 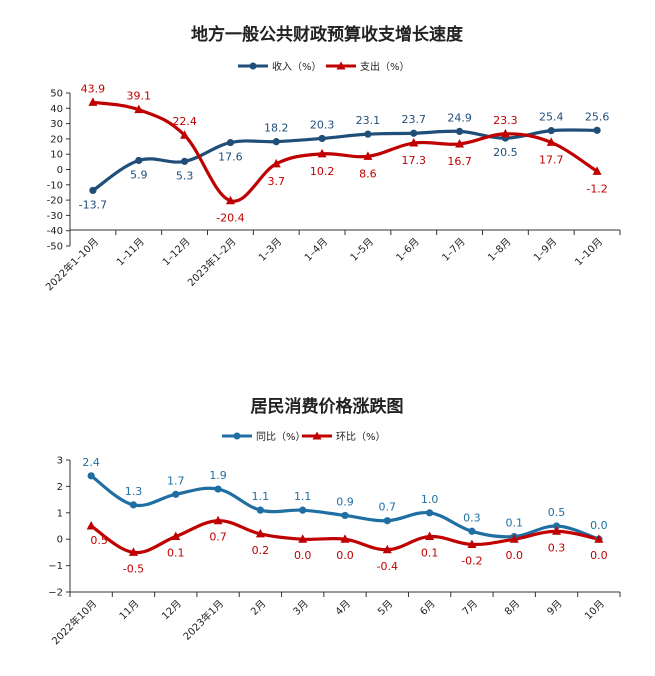 What do you see at coordinates (385, 608) in the screenshot?
I see `chart2-x-tick-label: 5月` at bounding box center [385, 608].